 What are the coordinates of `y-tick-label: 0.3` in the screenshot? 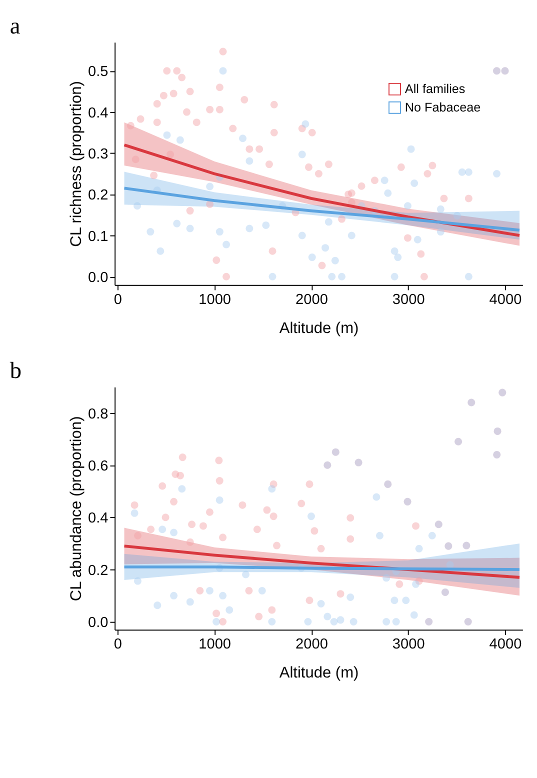 It's located at (98, 154).